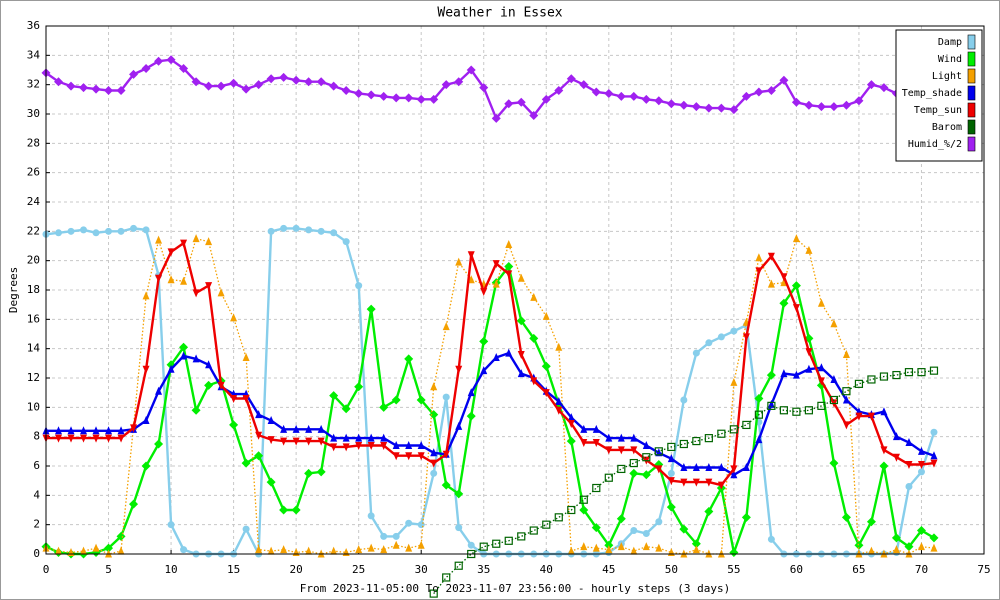 This screenshot has height=600, width=1000. What do you see at coordinates (608, 569) in the screenshot?
I see `x-tick-label: 45` at bounding box center [608, 569].